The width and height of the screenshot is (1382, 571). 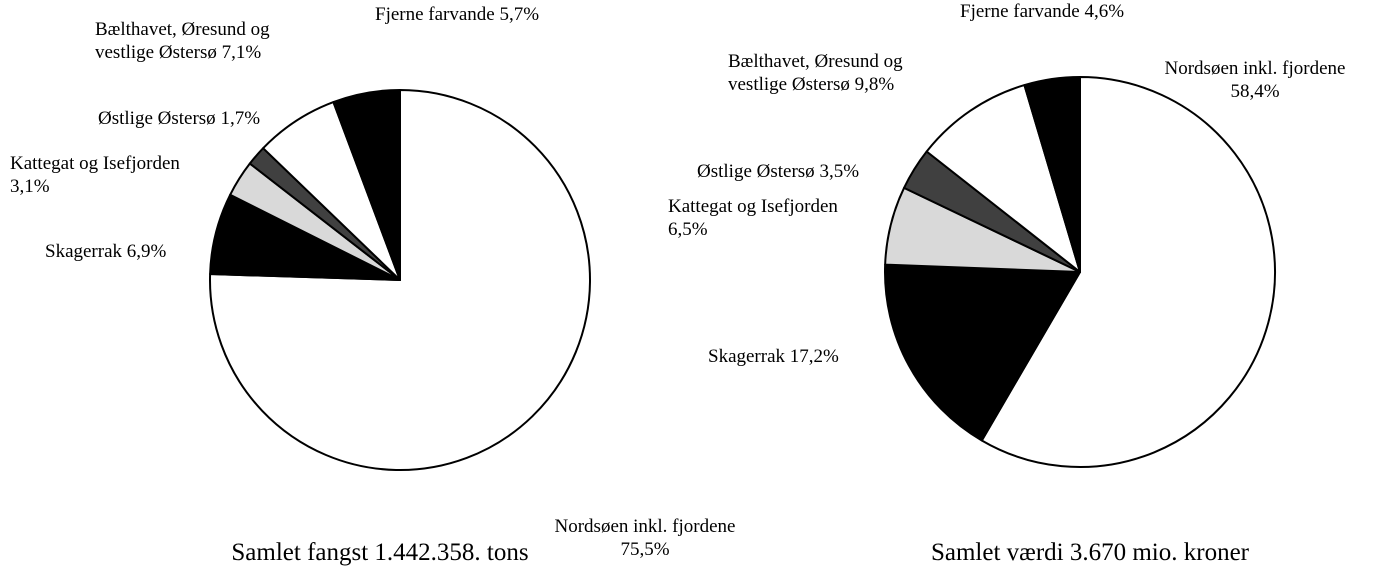 I want to click on slice-value: 75,5%, so click(x=645, y=549).